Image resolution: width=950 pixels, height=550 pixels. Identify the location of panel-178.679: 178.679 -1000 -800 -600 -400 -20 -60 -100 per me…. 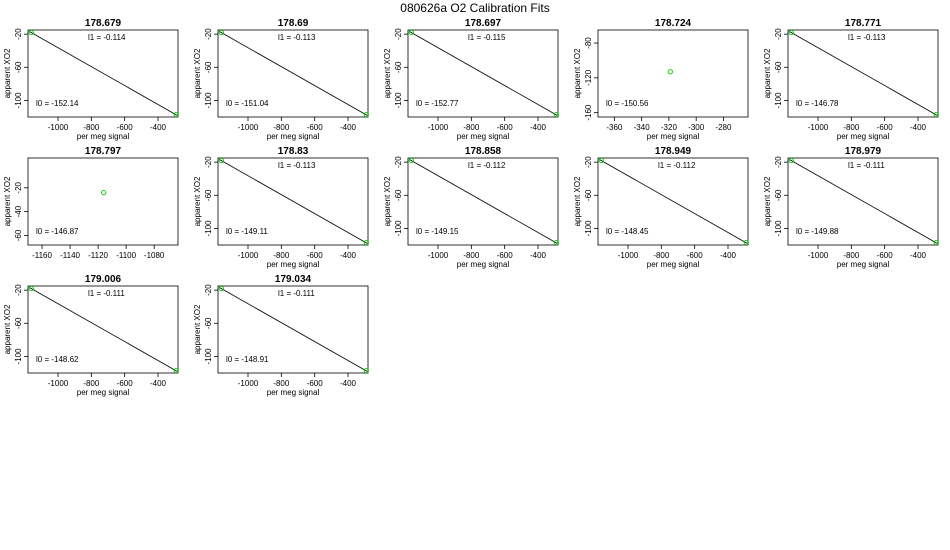
(91, 79).